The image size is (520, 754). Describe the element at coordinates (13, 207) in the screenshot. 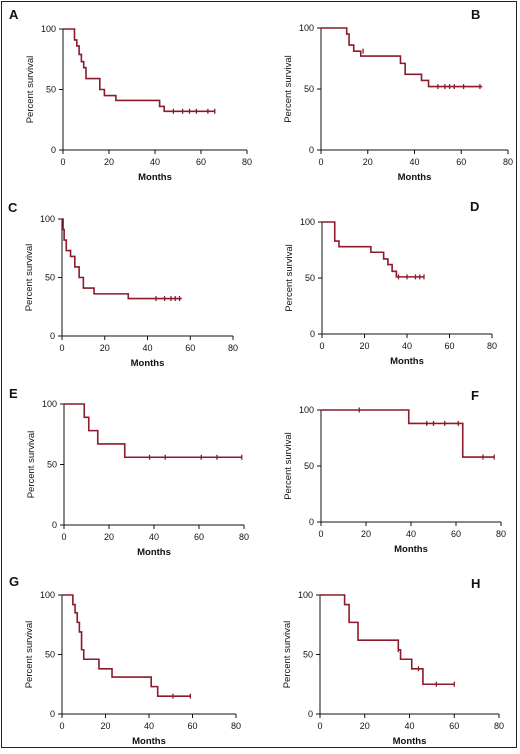

I see `panel-label-c: C` at that location.